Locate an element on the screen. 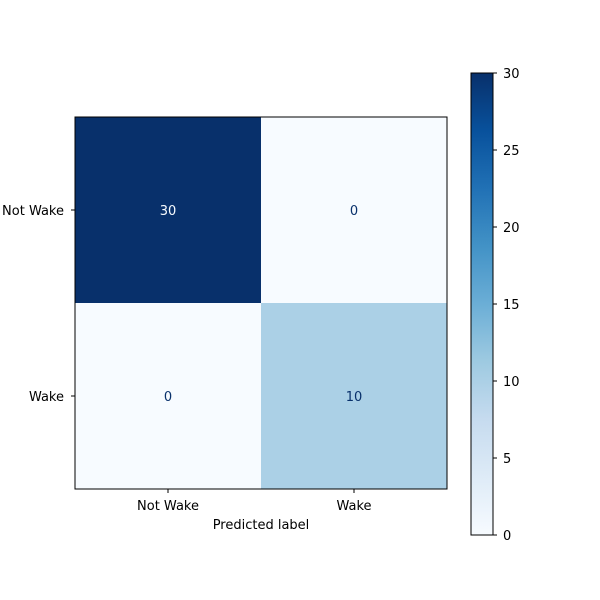 The width and height of the screenshot is (600, 600). colorbar-tick-label: 10 is located at coordinates (511, 382).